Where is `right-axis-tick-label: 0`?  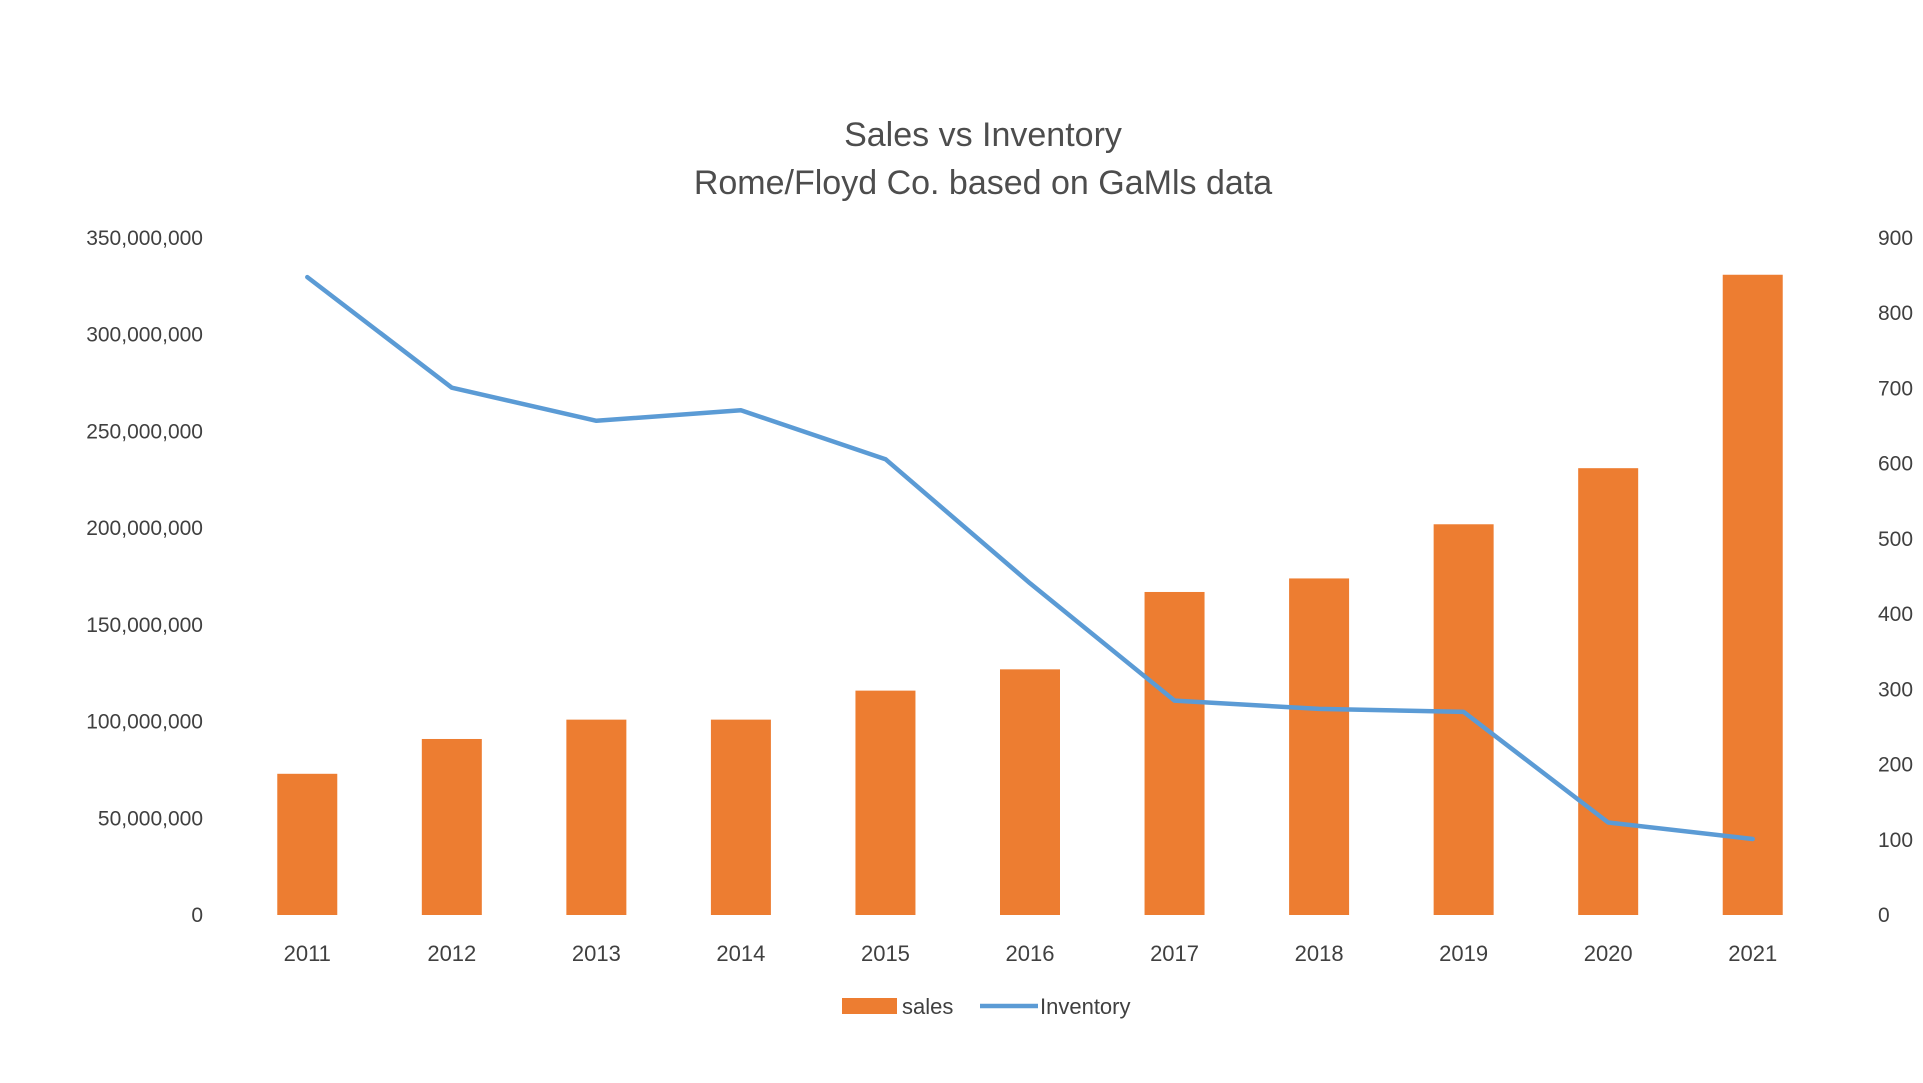
right-axis-tick-label: 0 is located at coordinates (1884, 915).